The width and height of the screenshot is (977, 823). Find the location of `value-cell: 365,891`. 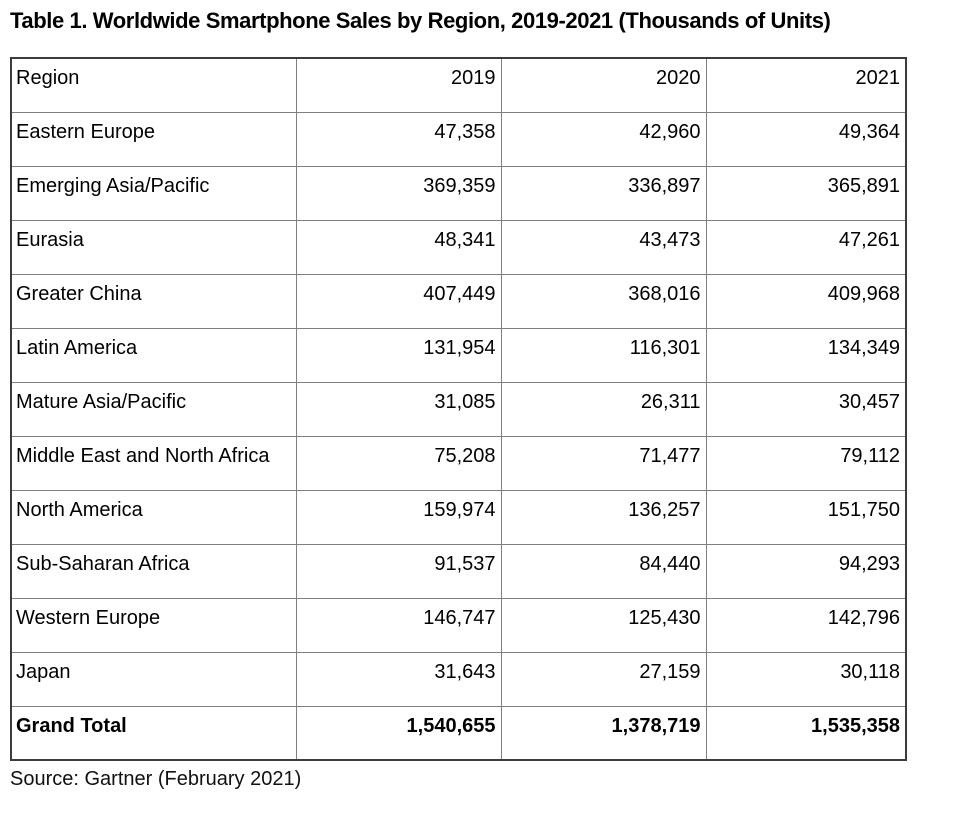

value-cell: 365,891 is located at coordinates (806, 193).